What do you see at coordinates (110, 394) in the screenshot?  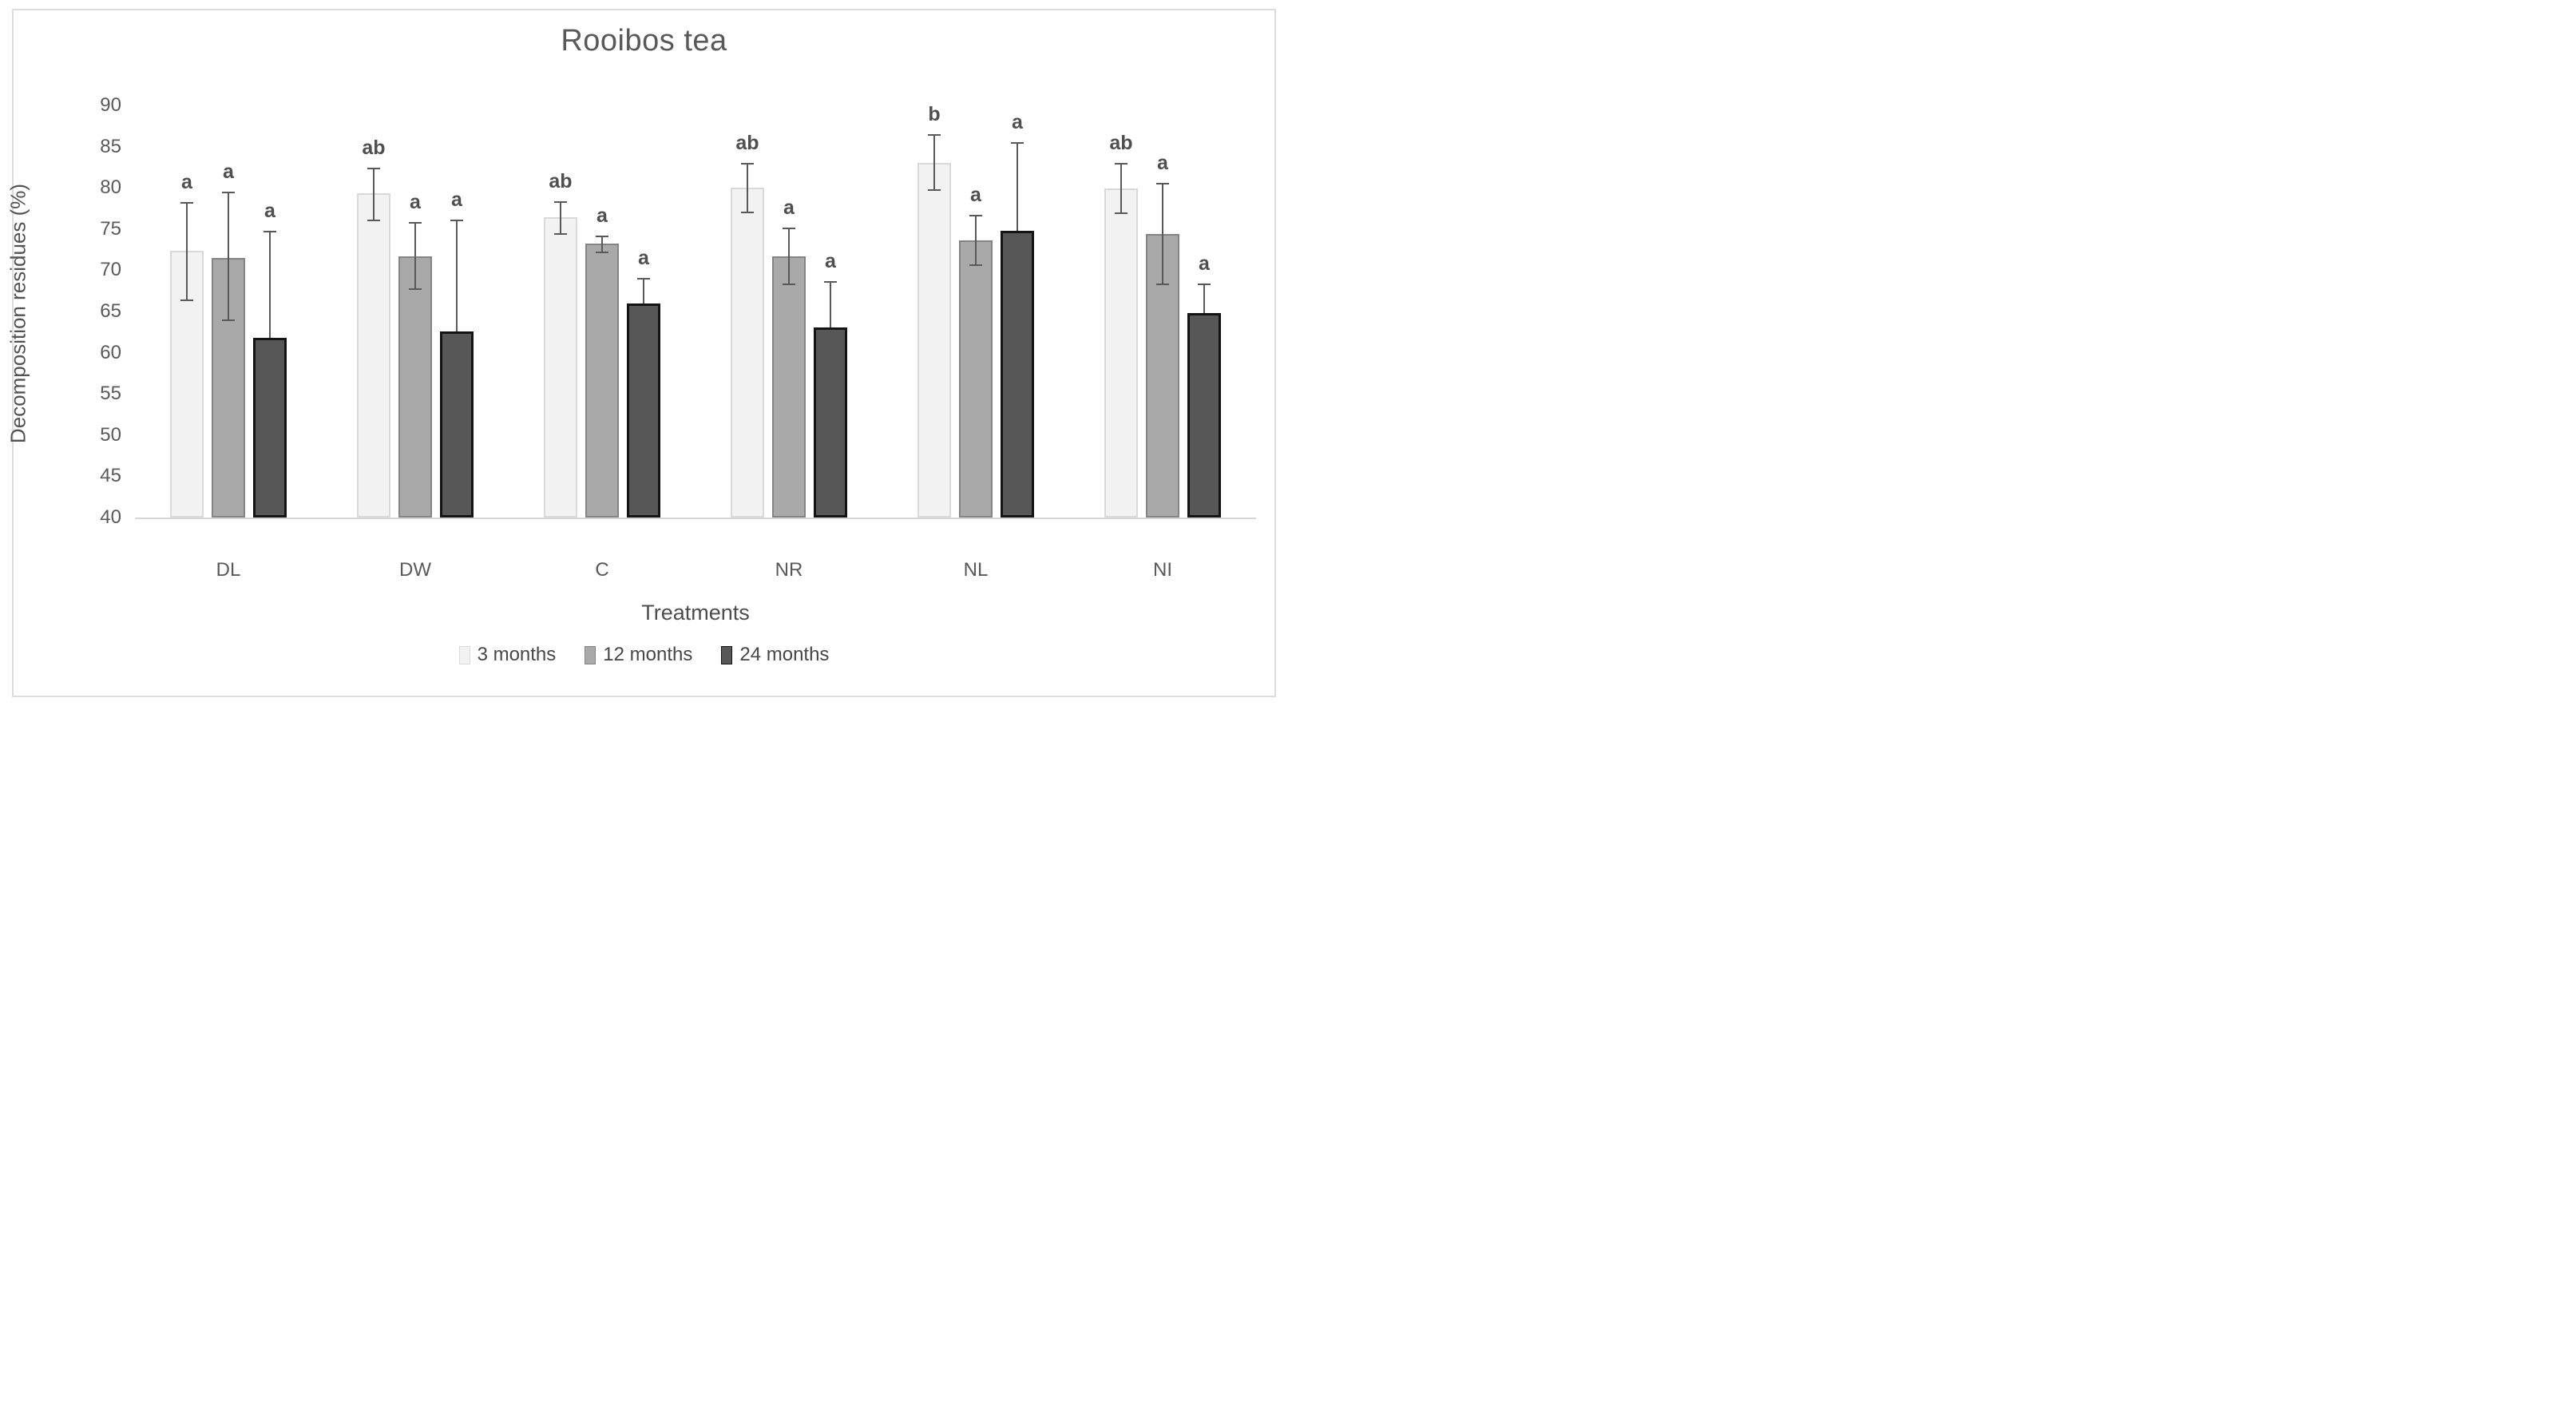 I see `y-tick-label: 55` at bounding box center [110, 394].